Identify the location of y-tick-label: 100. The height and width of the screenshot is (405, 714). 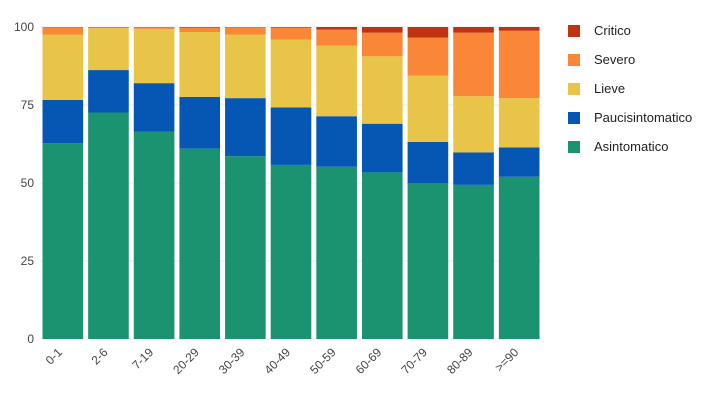
(24, 27).